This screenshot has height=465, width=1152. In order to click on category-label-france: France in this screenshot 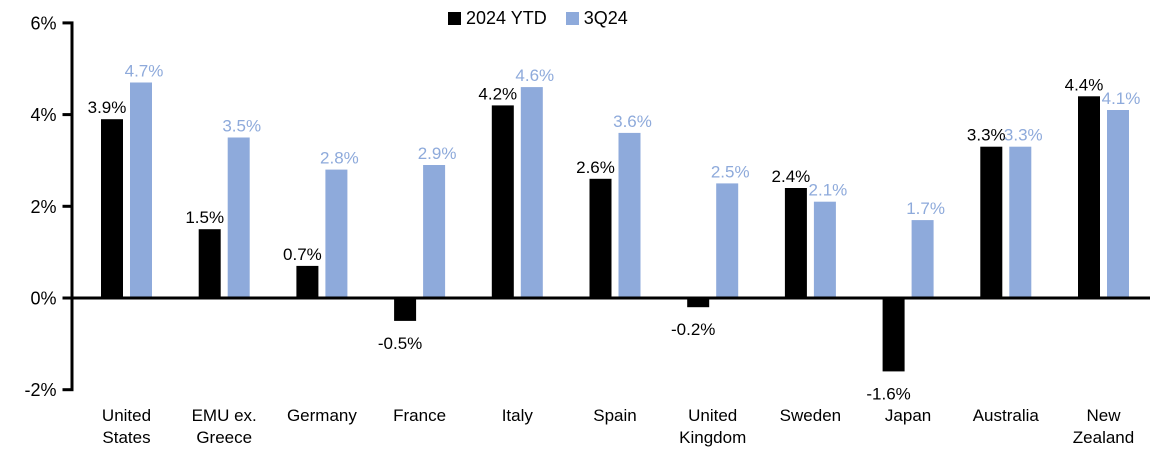, I will do `click(419, 415)`.